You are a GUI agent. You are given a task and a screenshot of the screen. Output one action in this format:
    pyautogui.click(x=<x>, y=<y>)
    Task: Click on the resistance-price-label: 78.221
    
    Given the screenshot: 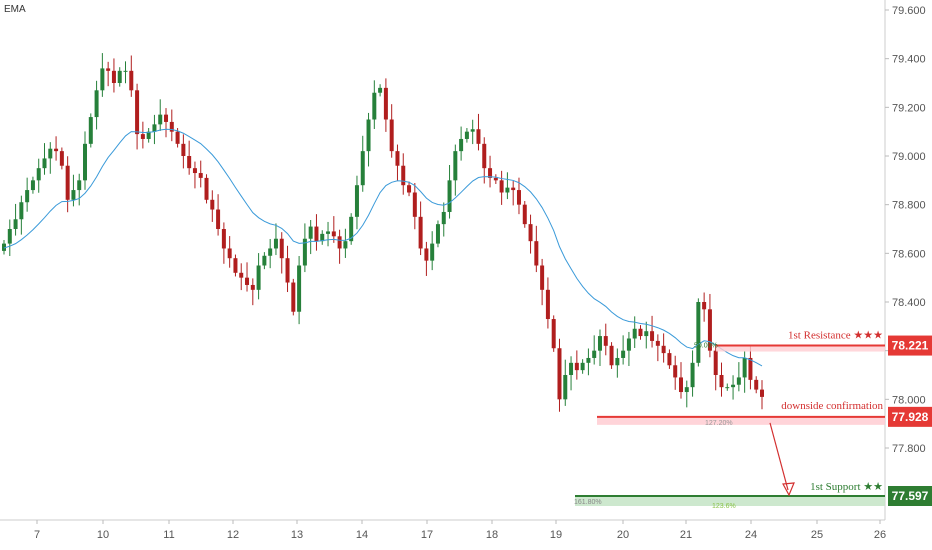 What is the action you would take?
    pyautogui.click(x=910, y=346)
    